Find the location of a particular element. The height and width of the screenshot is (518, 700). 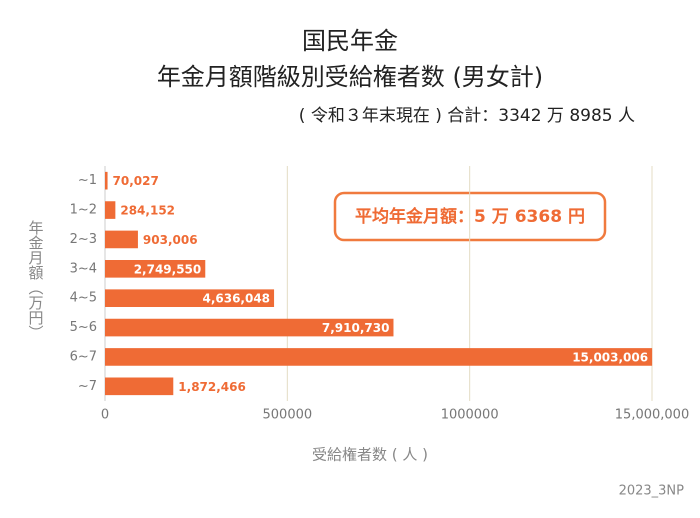

x-tick-label: 15,000,000 is located at coordinates (652, 415).